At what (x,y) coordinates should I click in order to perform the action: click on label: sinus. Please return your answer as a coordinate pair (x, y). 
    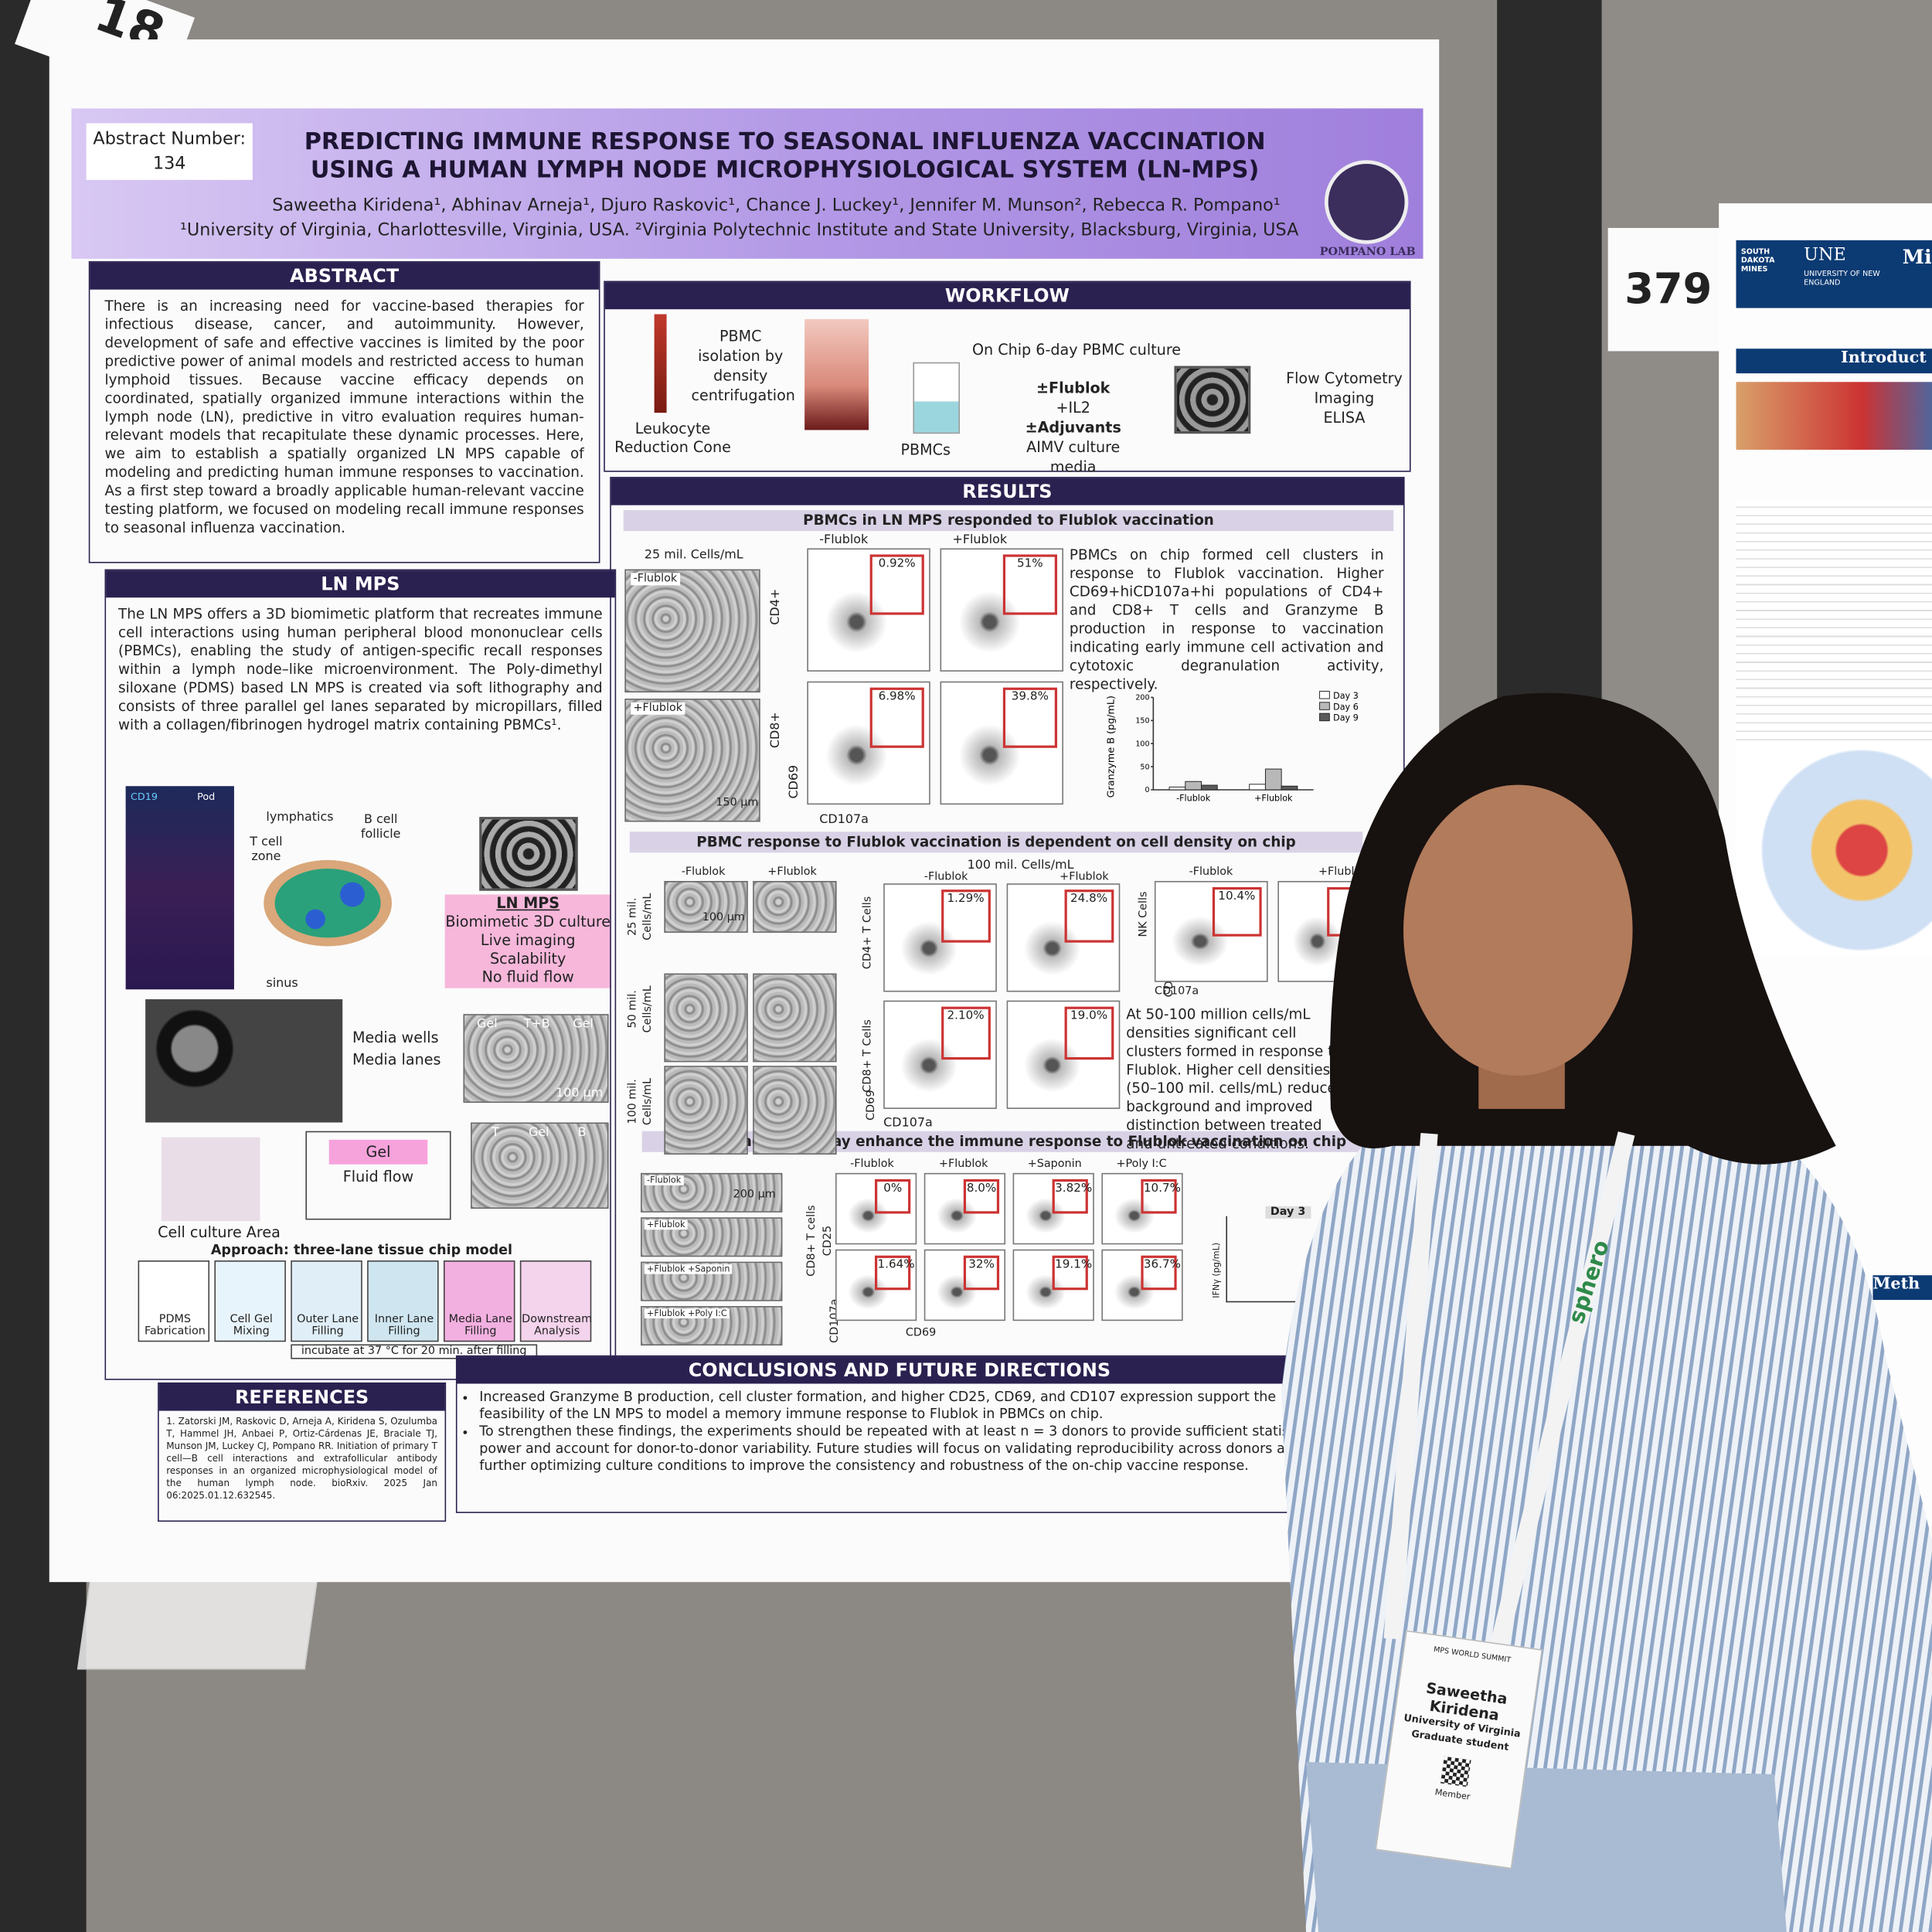
    Looking at the image, I should click on (282, 984).